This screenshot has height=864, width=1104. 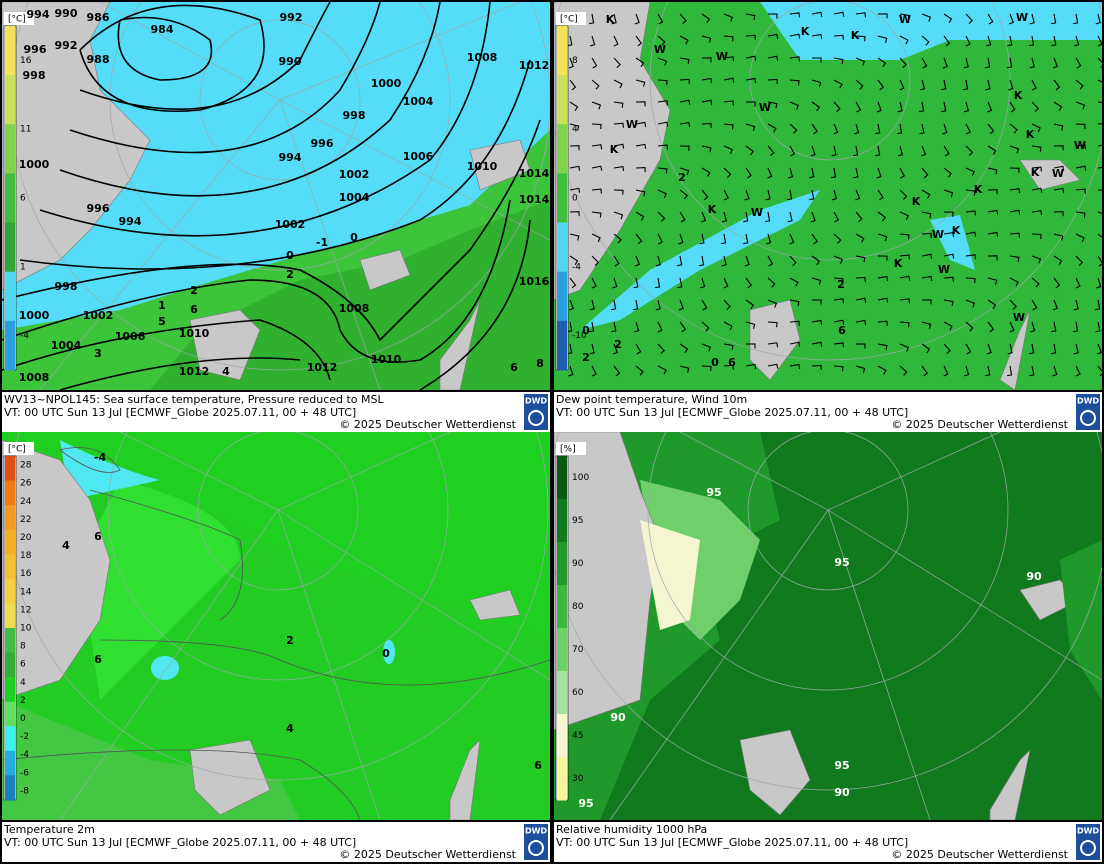 What do you see at coordinates (354, 308) in the screenshot?
I see `map-label: 1008` at bounding box center [354, 308].